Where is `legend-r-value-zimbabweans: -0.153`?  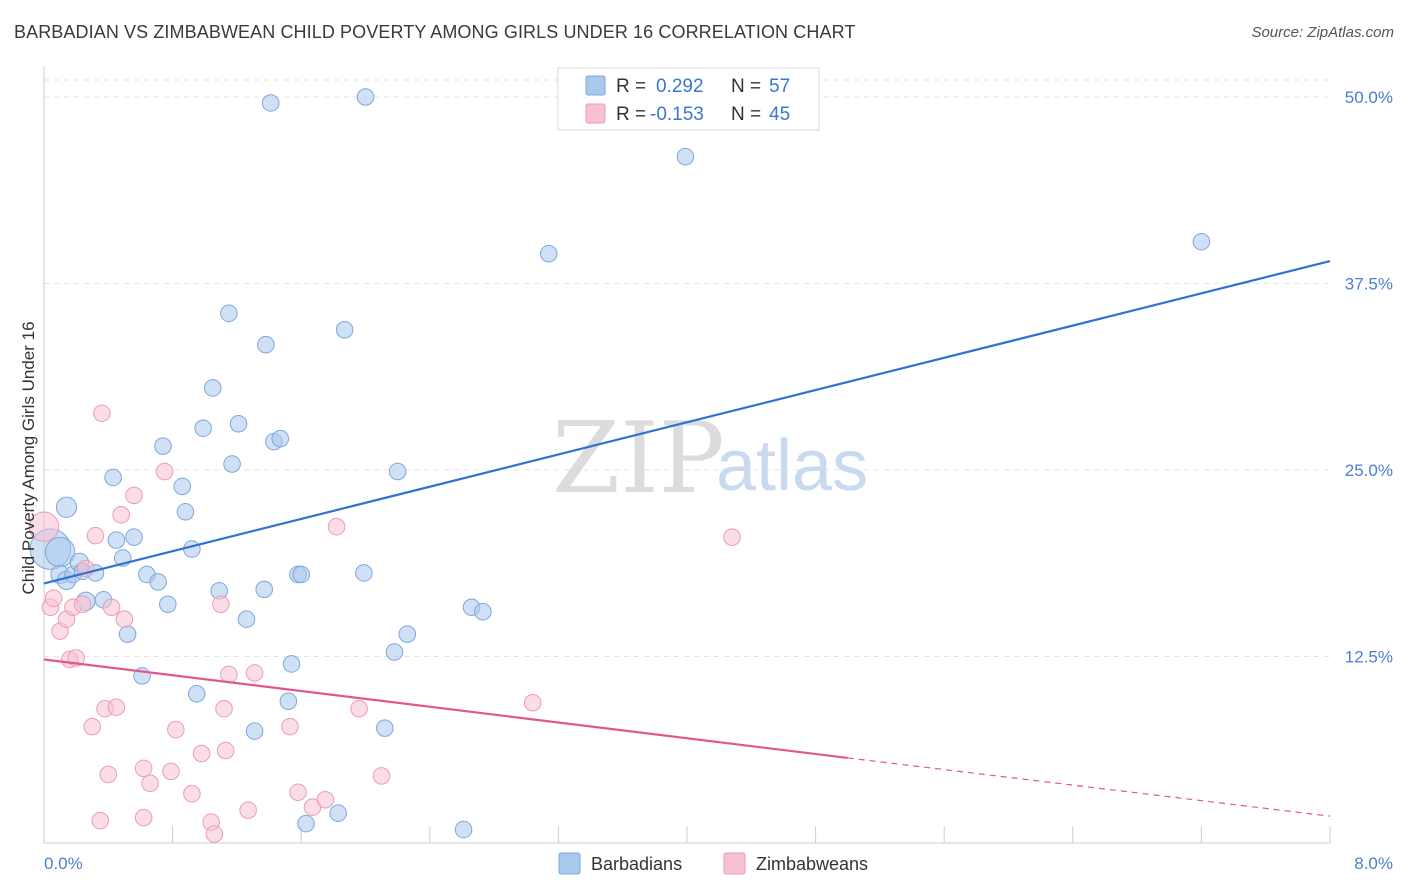
legend-r-value-zimbabweans: -0.153 is located at coordinates (677, 114).